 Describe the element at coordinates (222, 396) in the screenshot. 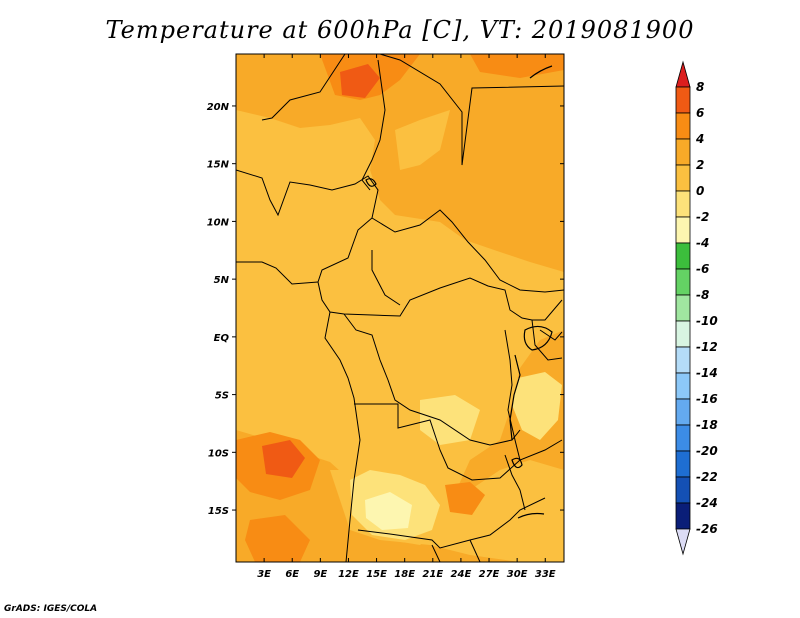

I see `lat-label: 5S` at that location.